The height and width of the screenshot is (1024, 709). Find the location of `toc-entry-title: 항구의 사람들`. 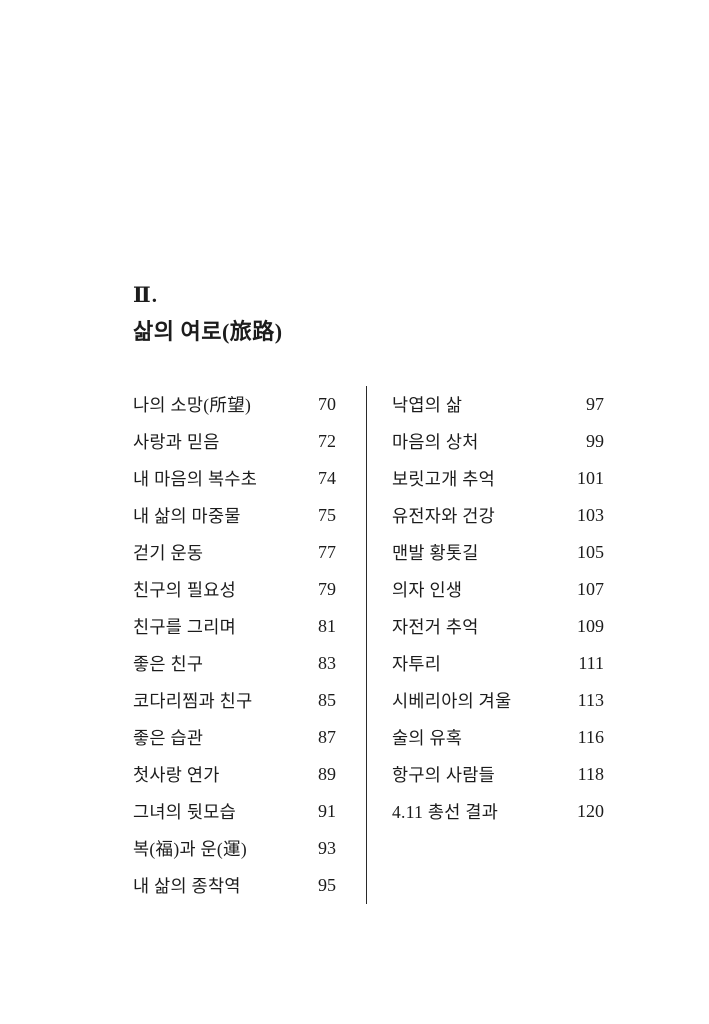

toc-entry-title: 항구의 사람들 is located at coordinates (444, 775).